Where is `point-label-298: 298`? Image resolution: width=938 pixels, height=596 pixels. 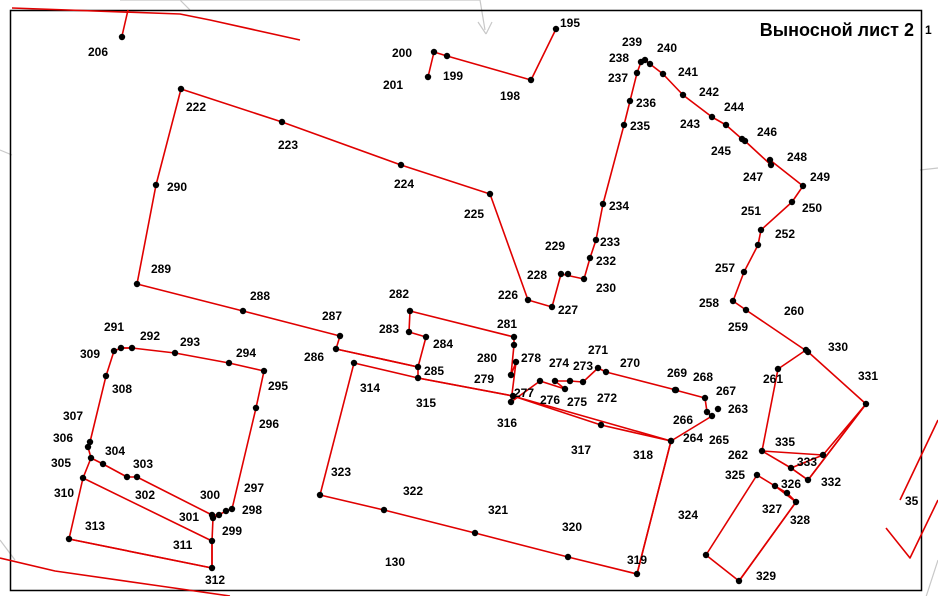
point-label-298: 298 is located at coordinates (252, 510).